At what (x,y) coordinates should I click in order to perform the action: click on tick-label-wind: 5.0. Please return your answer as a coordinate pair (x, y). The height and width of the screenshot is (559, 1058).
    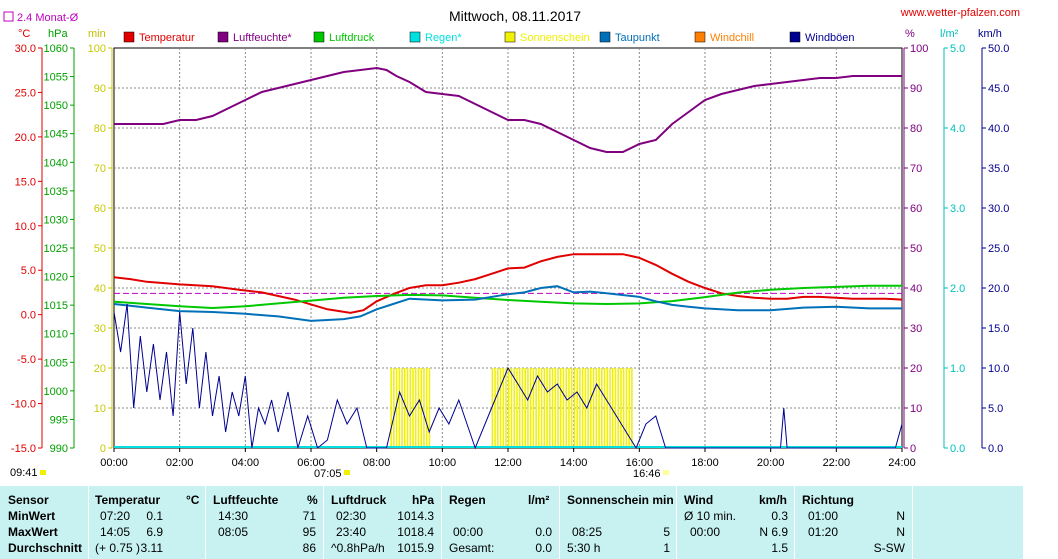
    Looking at the image, I should click on (995, 409).